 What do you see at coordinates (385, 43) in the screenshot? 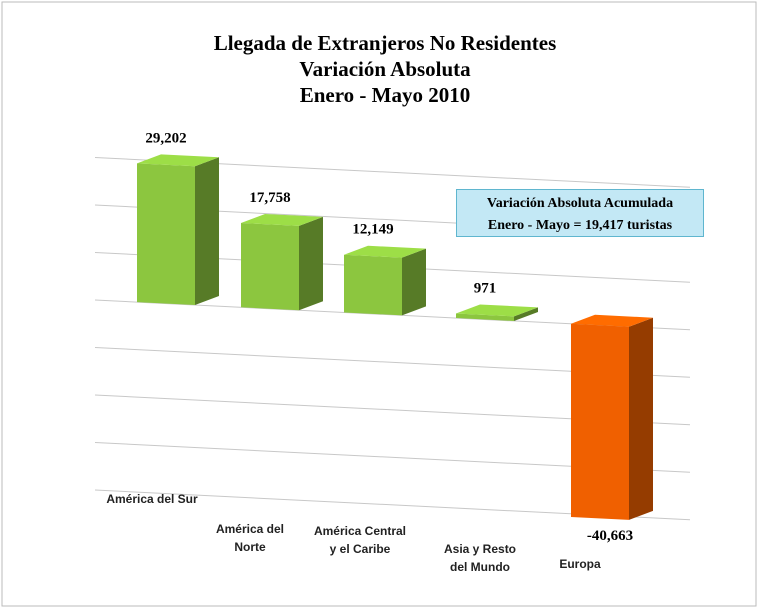
I see `chart-title: Llegada de Extranjeros No Residentes` at bounding box center [385, 43].